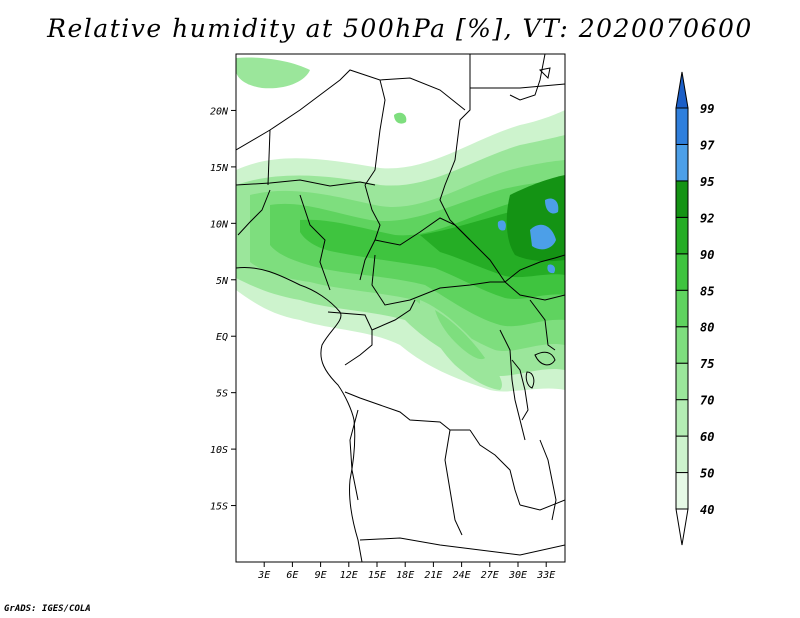  Describe the element at coordinates (263, 575) in the screenshot. I see `lon-tick-label: 3E` at that location.